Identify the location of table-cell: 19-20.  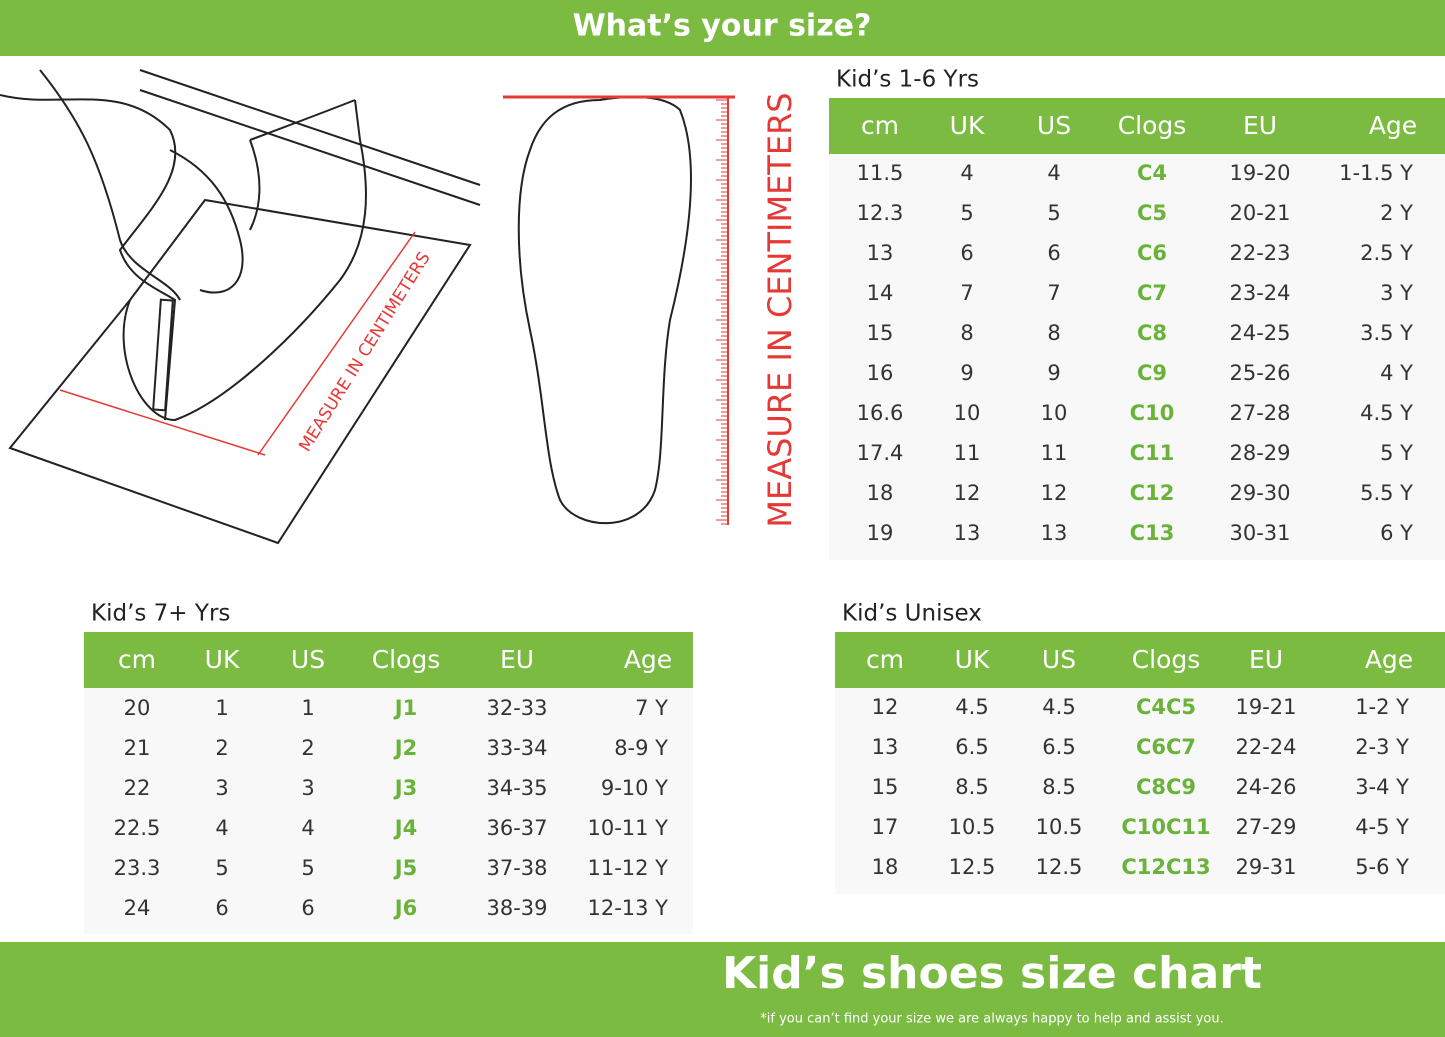
(1259, 173).